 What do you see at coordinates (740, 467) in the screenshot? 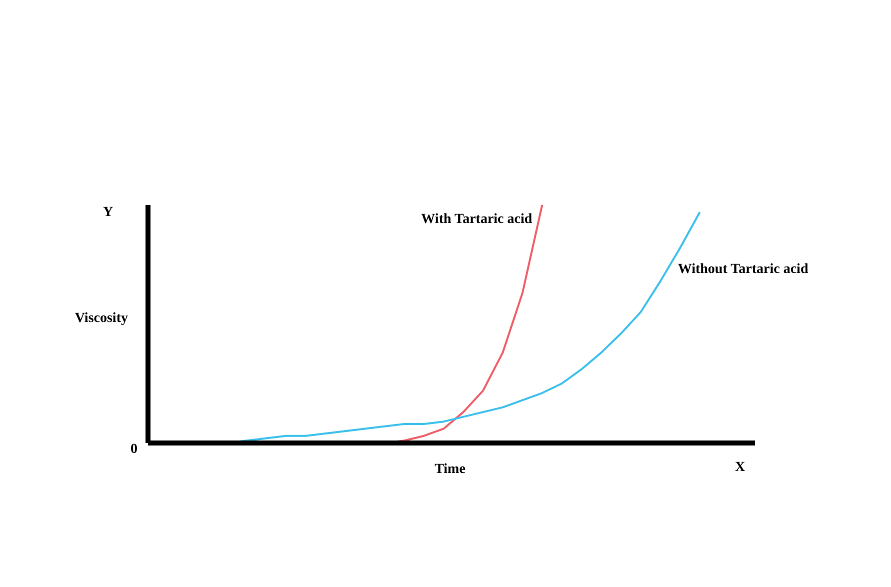
I see `text: X` at bounding box center [740, 467].